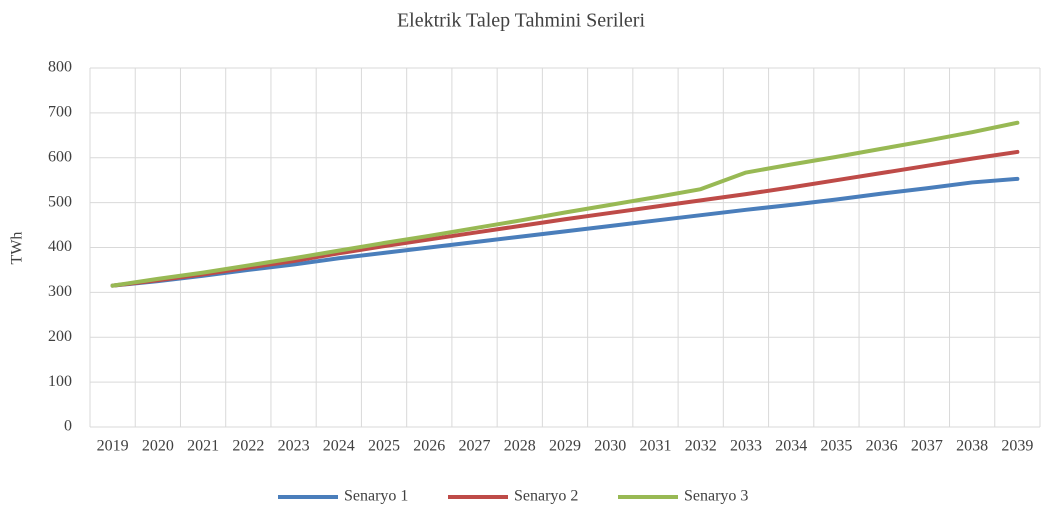  Describe the element at coordinates (113, 446) in the screenshot. I see `x-tick-label: 2019` at that location.